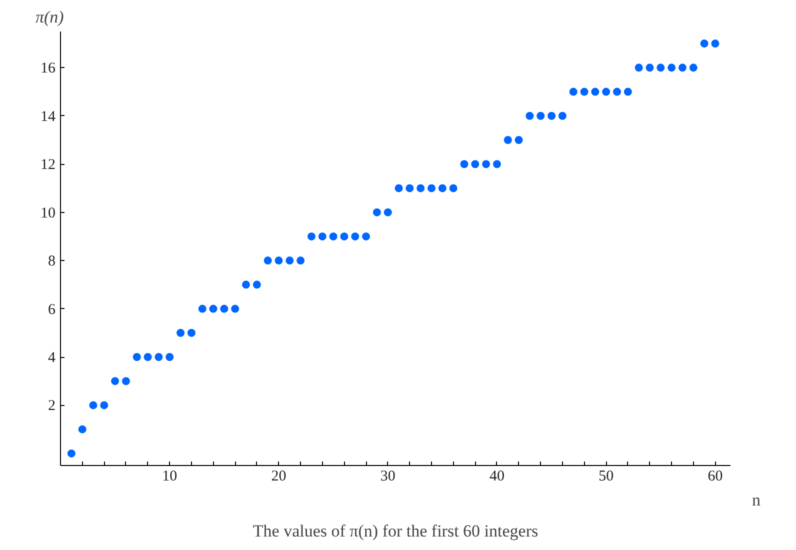  What do you see at coordinates (388, 476) in the screenshot?
I see `x-tick-label: 30` at bounding box center [388, 476].